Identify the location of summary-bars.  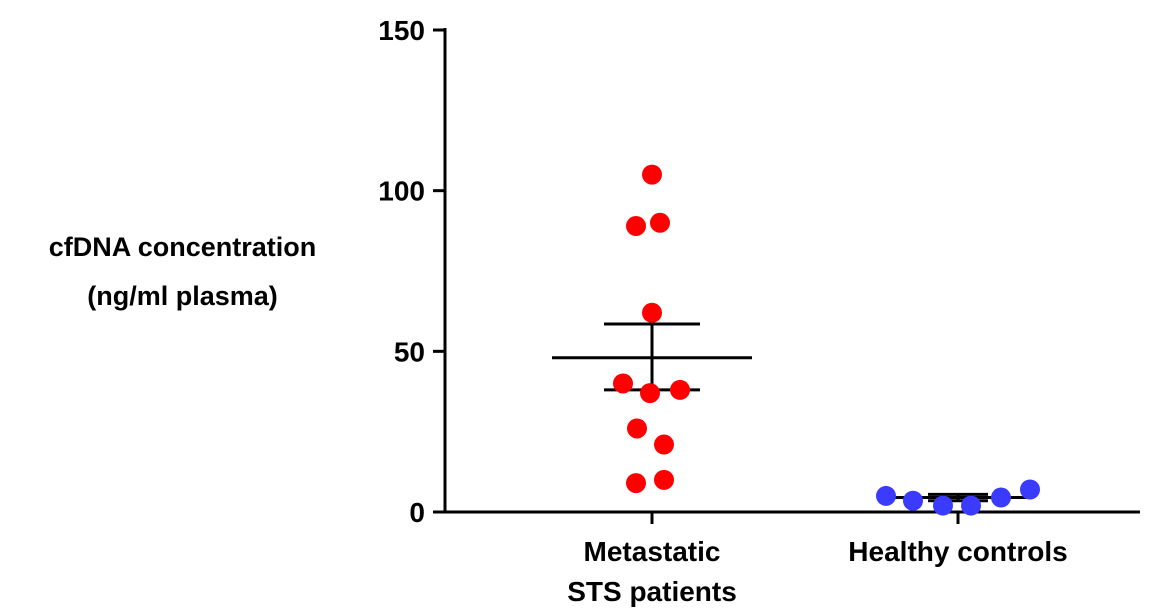
(792, 412).